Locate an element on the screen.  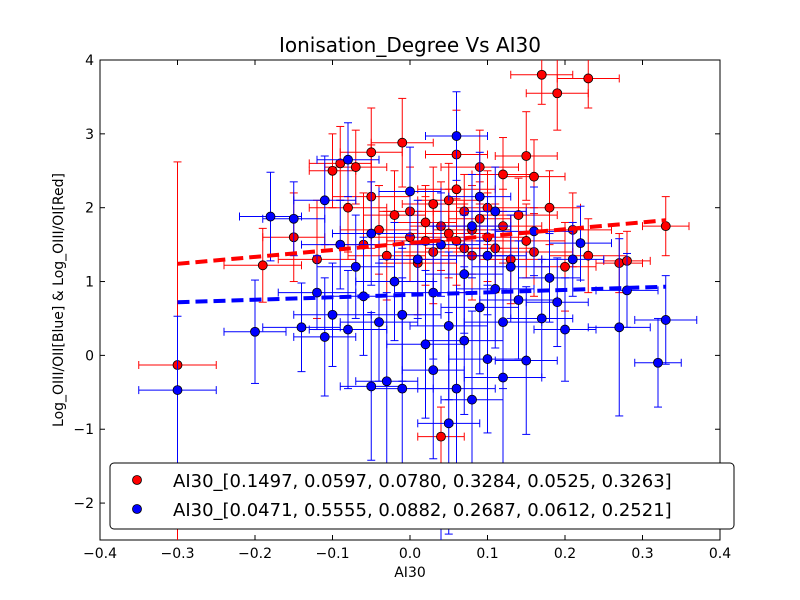
y-tick-label: 0 is located at coordinates (89, 356).